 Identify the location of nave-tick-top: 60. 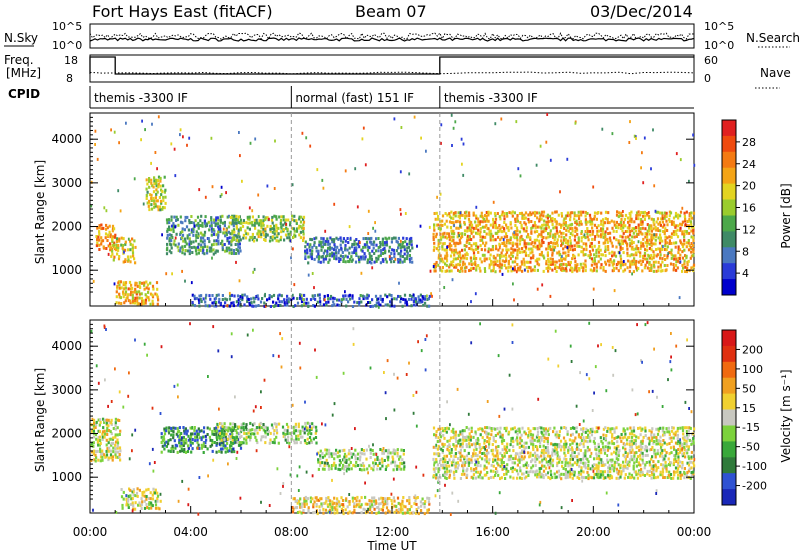
(711, 60).